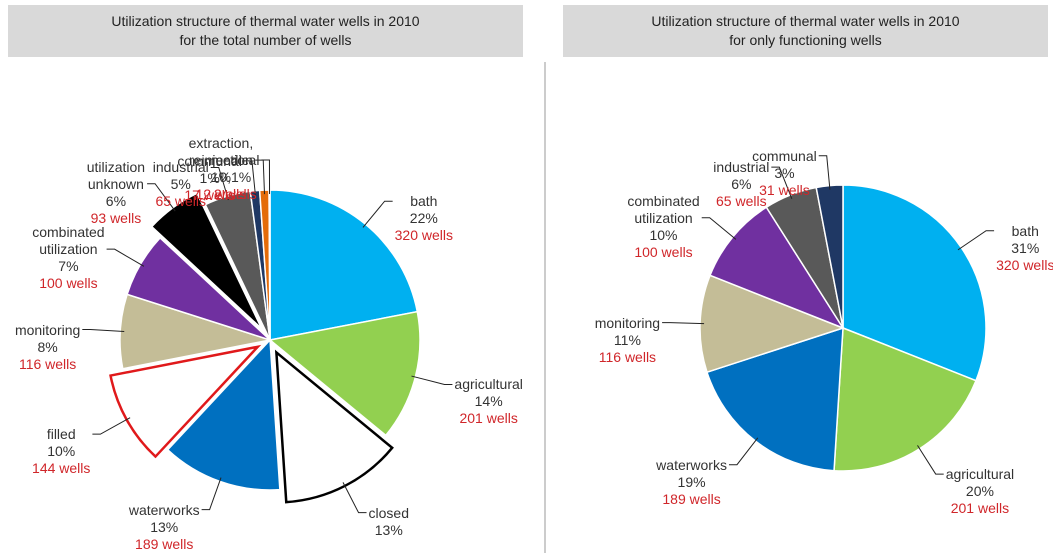  What do you see at coordinates (68, 266) in the screenshot?
I see `value-label: 7%` at bounding box center [68, 266].